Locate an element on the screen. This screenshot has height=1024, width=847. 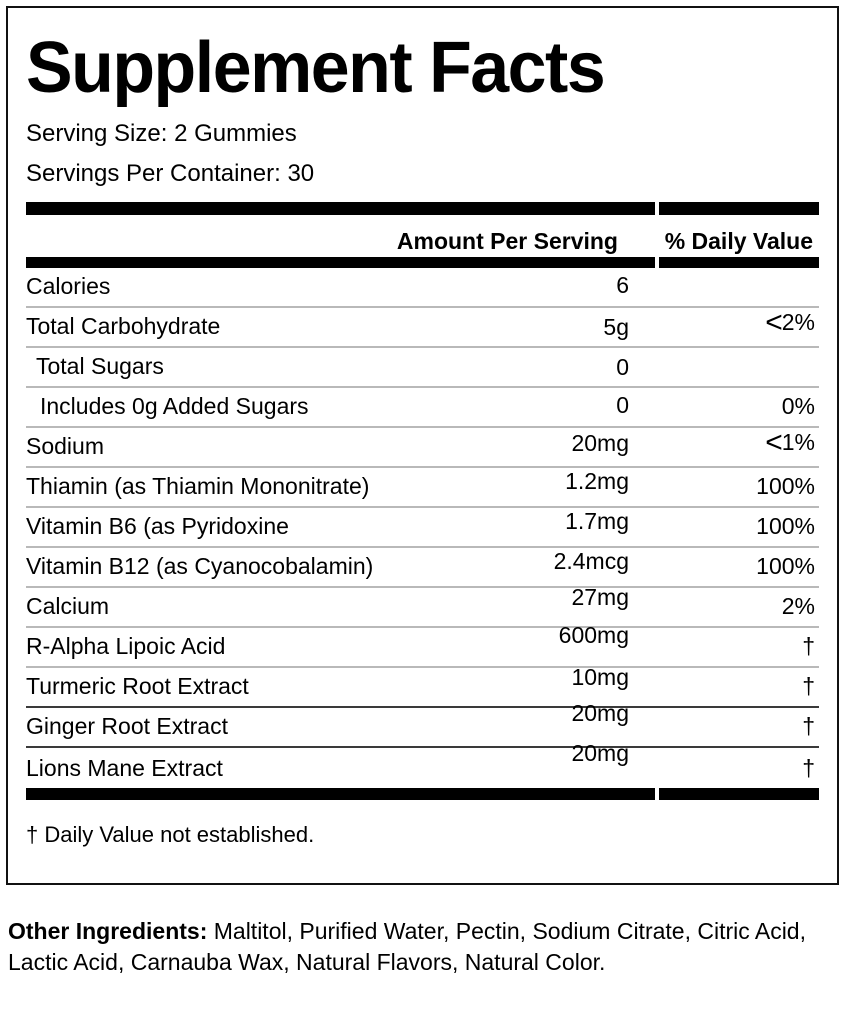
rule-bar-top is located at coordinates (422, 208).